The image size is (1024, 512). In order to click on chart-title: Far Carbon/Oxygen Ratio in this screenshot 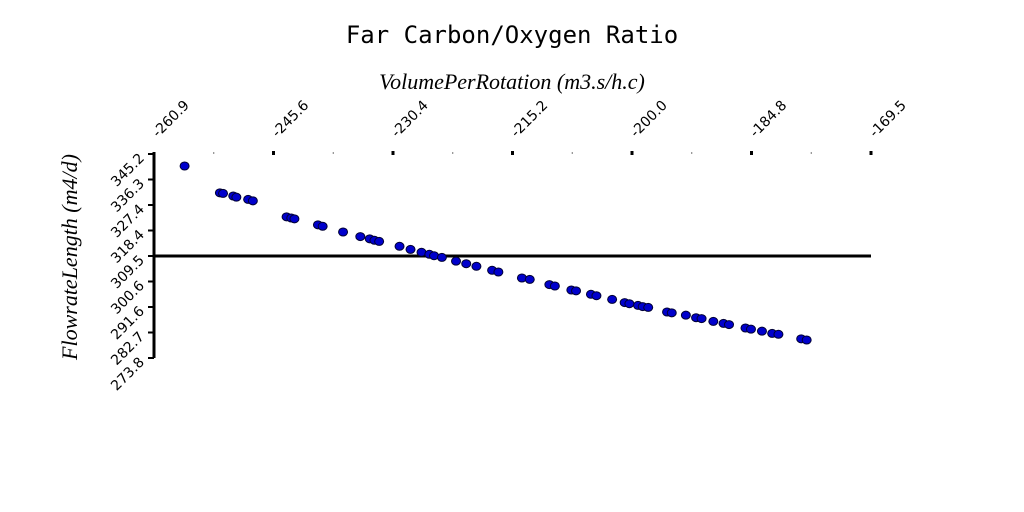, I will do `click(512, 35)`.